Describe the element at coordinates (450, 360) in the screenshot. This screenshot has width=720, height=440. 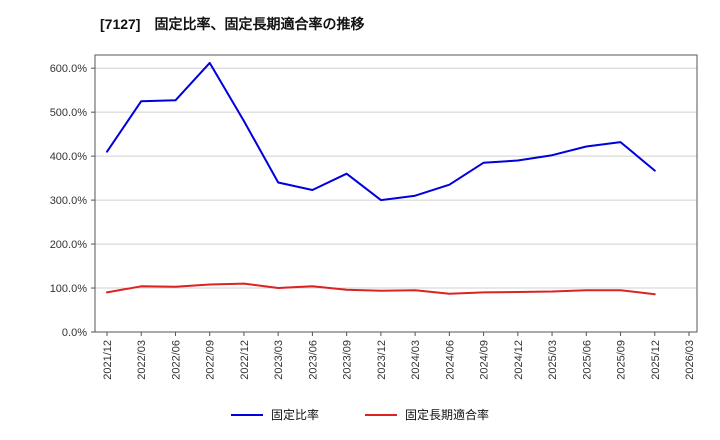
I see `x-tick-label: 2024/06` at that location.